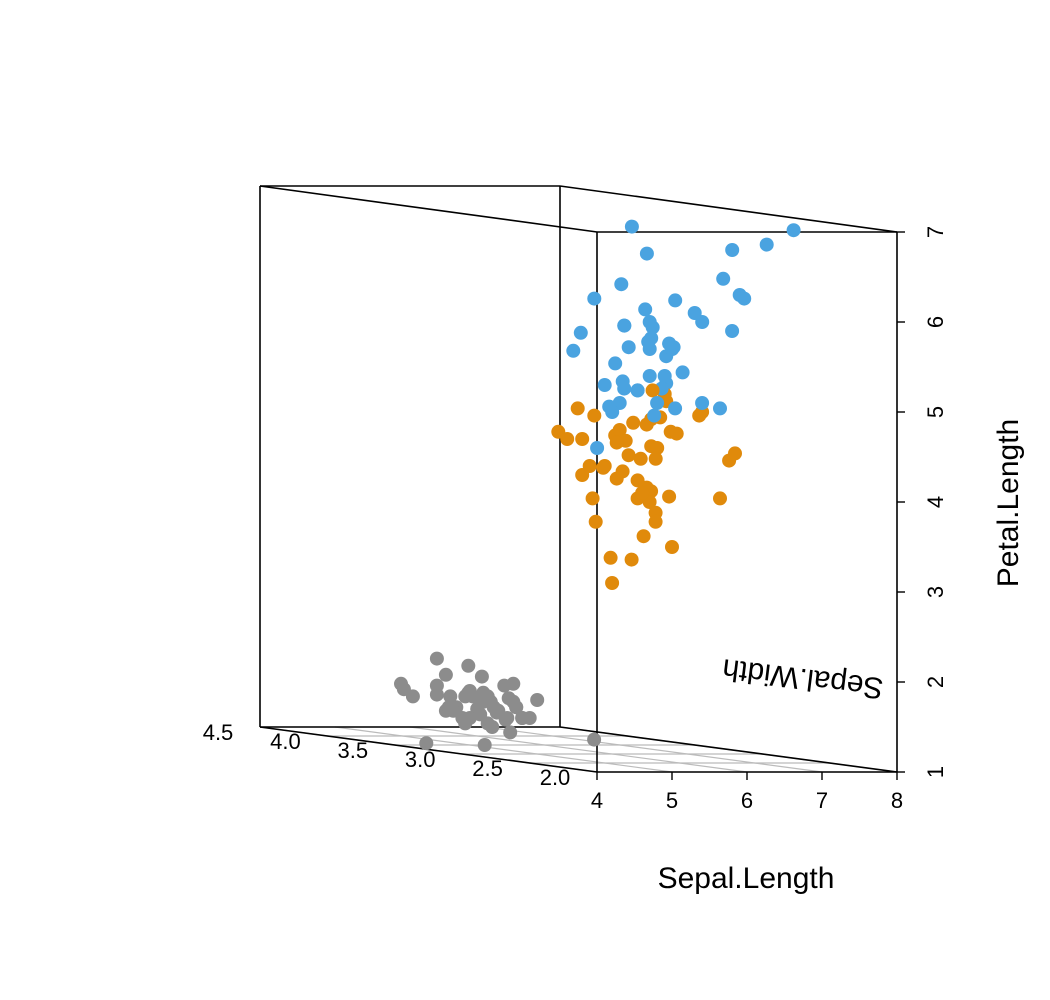 The image size is (1050, 1000). What do you see at coordinates (487, 768) in the screenshot?
I see `y-tick-label: 2.5` at bounding box center [487, 768].